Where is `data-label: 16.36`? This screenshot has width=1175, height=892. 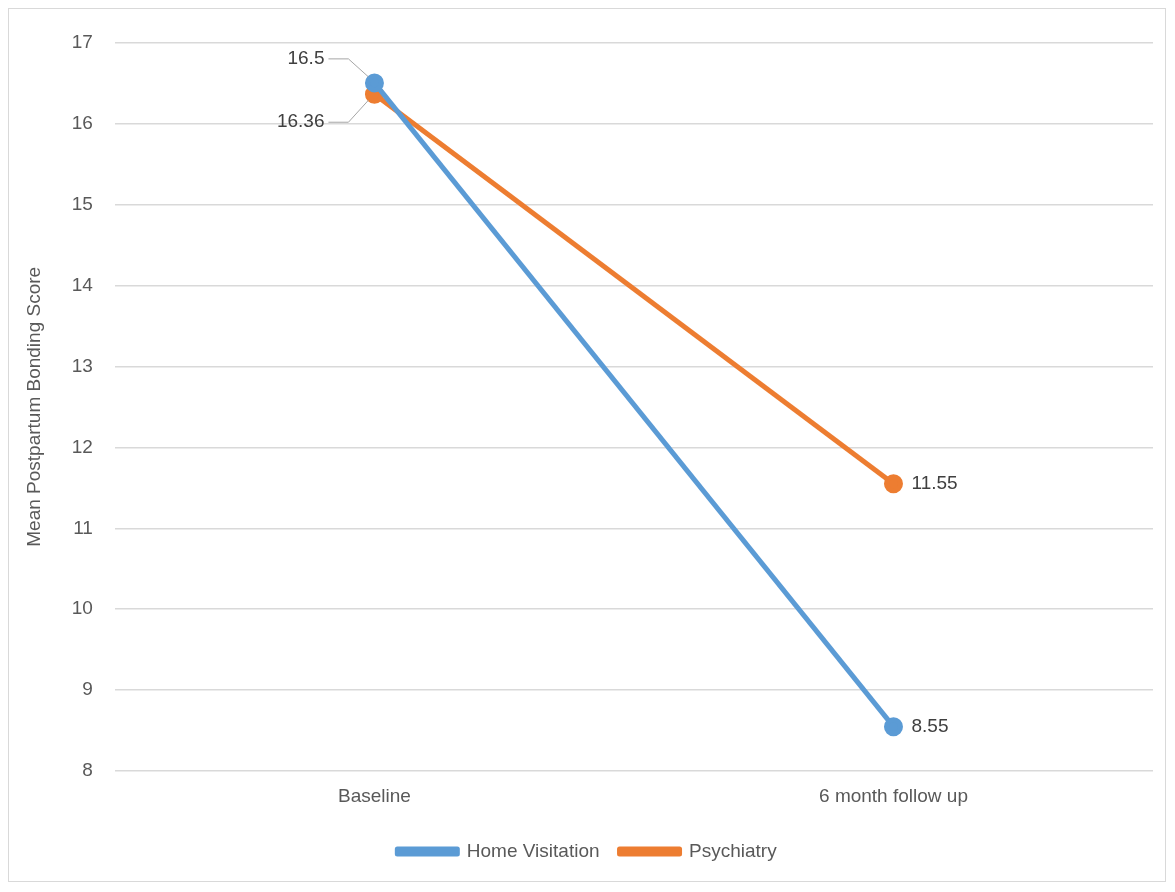 data-label: 16.36 is located at coordinates (300, 121).